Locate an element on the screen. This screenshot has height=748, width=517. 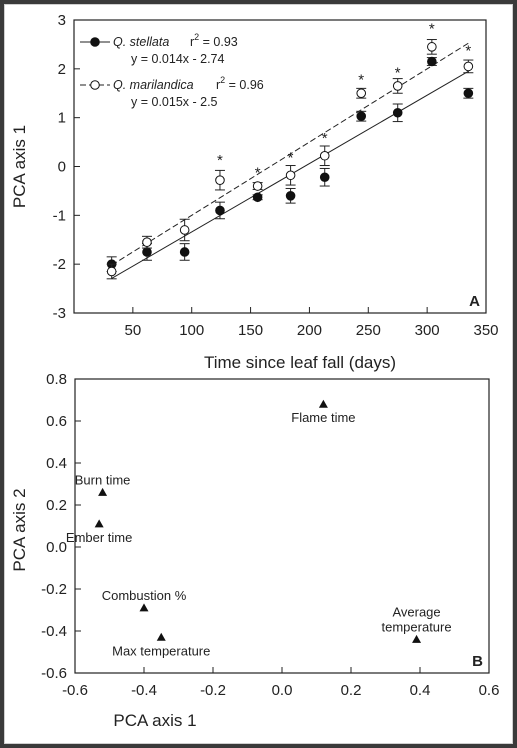
legend-r2-value: = 0.93 is located at coordinates (218, 42).